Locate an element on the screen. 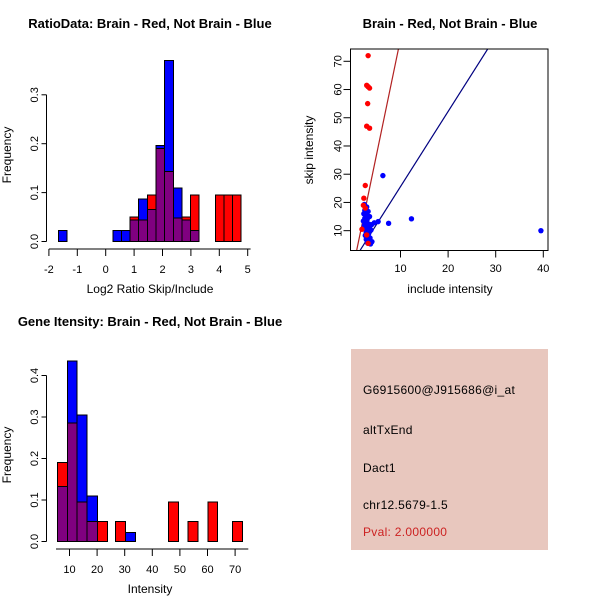 Image resolution: width=600 pixels, height=600 pixels. x-axis-label: Log2 Ratio Skip/Include is located at coordinates (150, 289).